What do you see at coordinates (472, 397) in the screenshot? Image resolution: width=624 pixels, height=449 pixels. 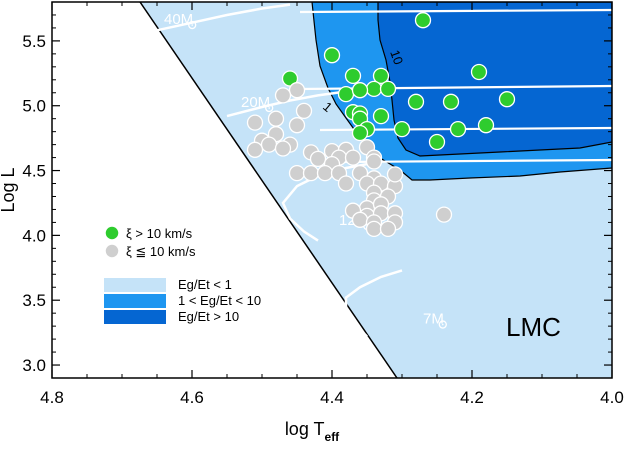 I see `x-tick-label: 4.2` at bounding box center [472, 397].